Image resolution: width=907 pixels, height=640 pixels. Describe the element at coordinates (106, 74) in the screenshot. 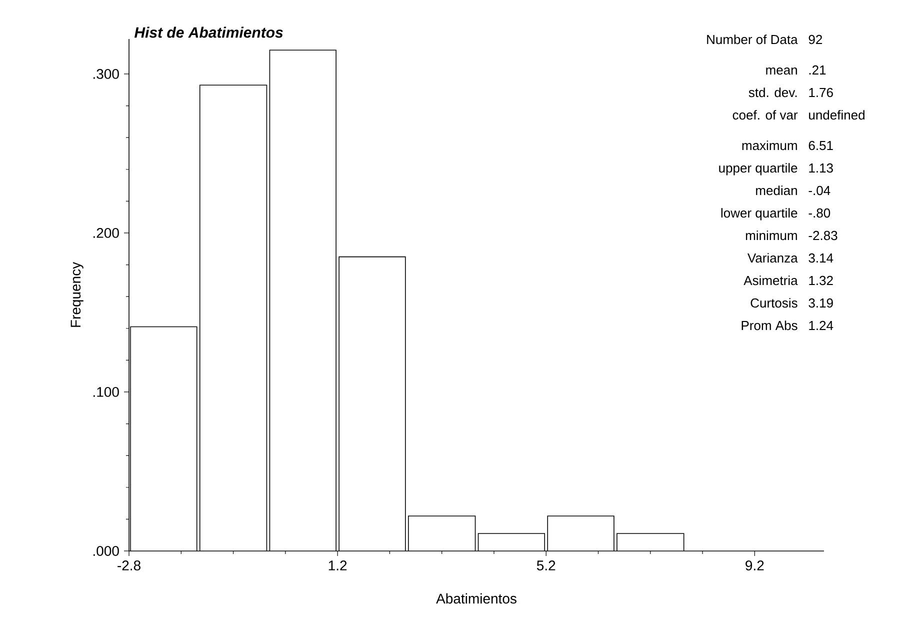

I see `y-tick-label: .300` at that location.